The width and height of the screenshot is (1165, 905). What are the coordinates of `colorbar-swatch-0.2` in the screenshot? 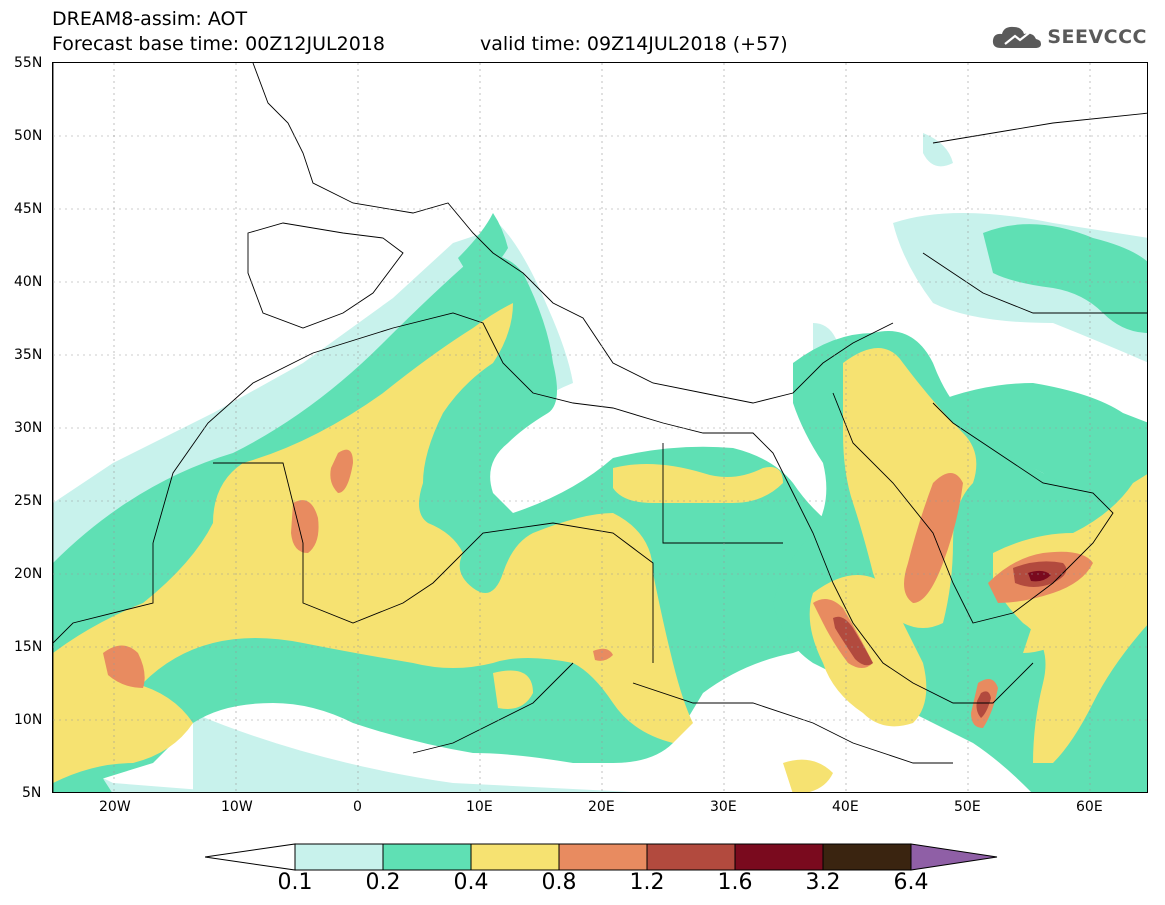 It's located at (427, 857).